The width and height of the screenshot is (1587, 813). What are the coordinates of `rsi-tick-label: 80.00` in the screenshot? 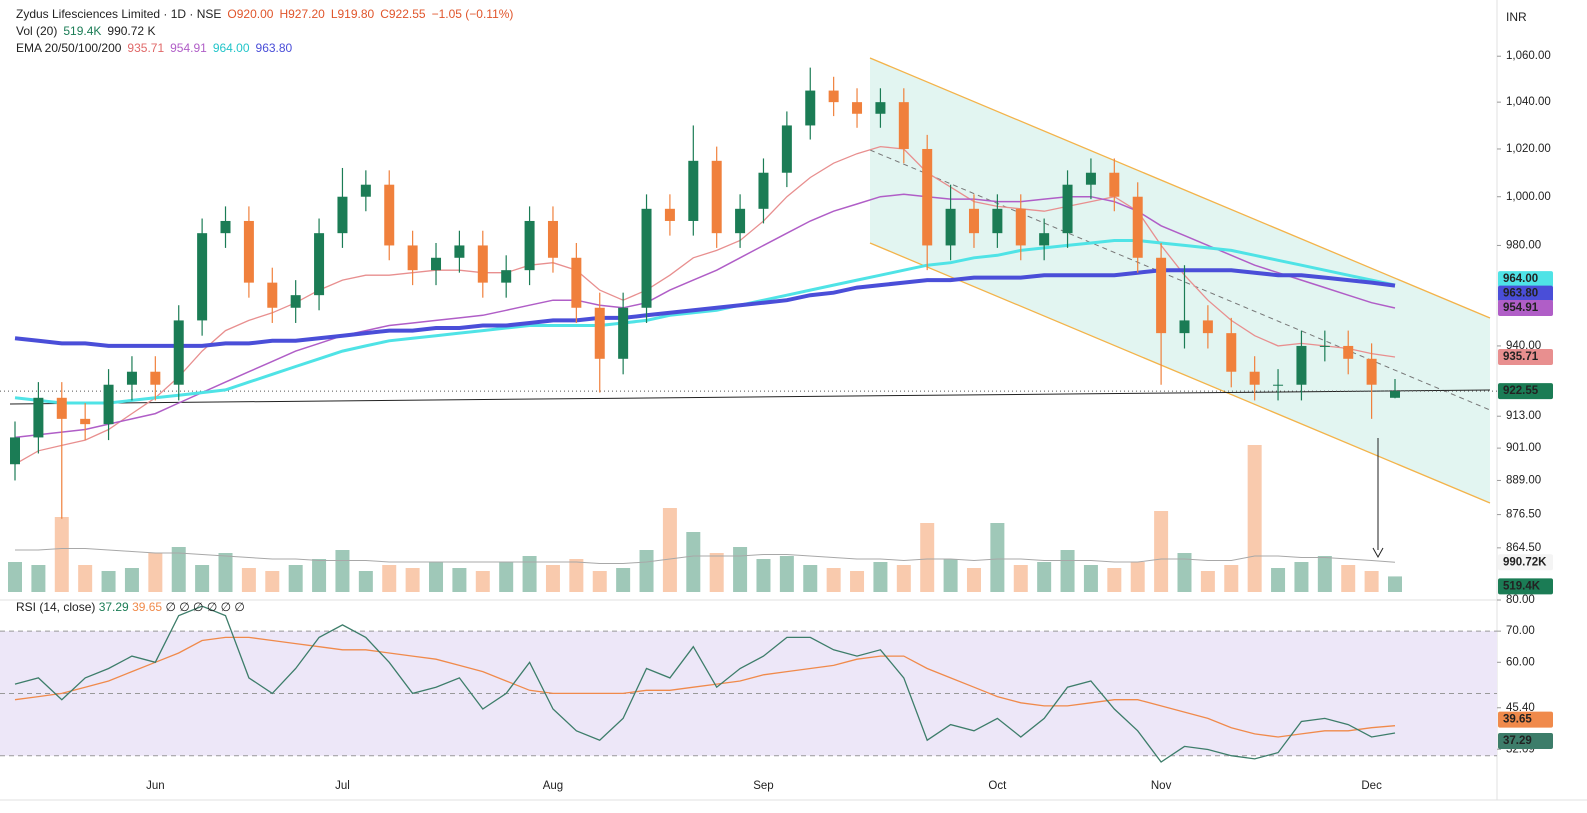 It's located at (1520, 600).